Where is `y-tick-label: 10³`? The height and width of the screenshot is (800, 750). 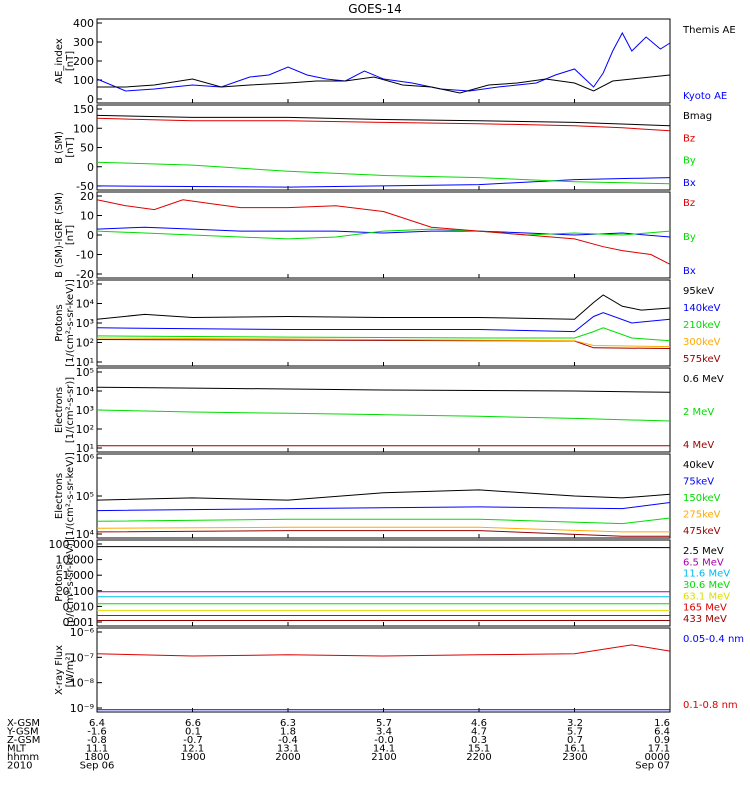 y-tick-label: 10³ is located at coordinates (85, 323).